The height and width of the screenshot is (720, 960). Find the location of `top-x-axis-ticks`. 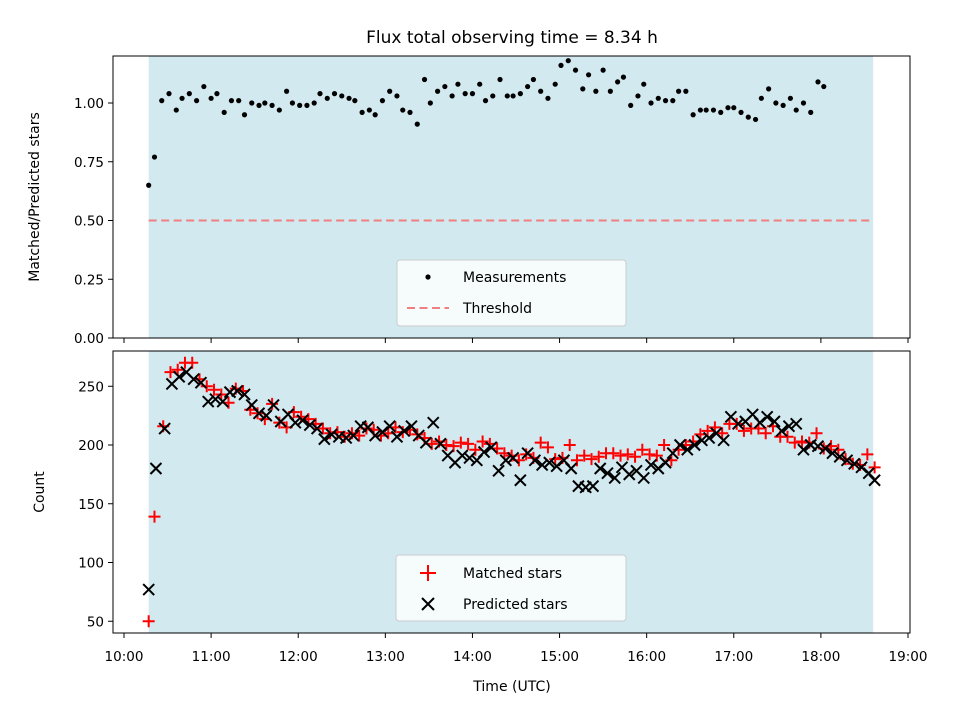

top-x-axis-ticks is located at coordinates (516, 340).